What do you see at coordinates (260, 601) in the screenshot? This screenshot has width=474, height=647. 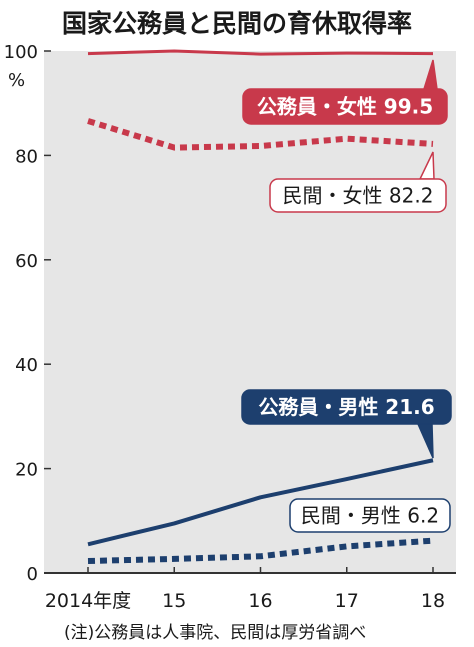 I see `x-tick-label: 16` at bounding box center [260, 601].